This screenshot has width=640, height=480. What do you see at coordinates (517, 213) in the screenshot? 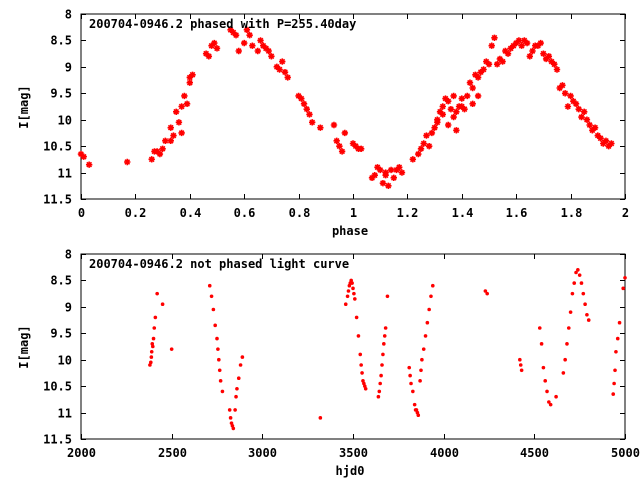
I see `x-tick-label: 1.6` at bounding box center [517, 213].